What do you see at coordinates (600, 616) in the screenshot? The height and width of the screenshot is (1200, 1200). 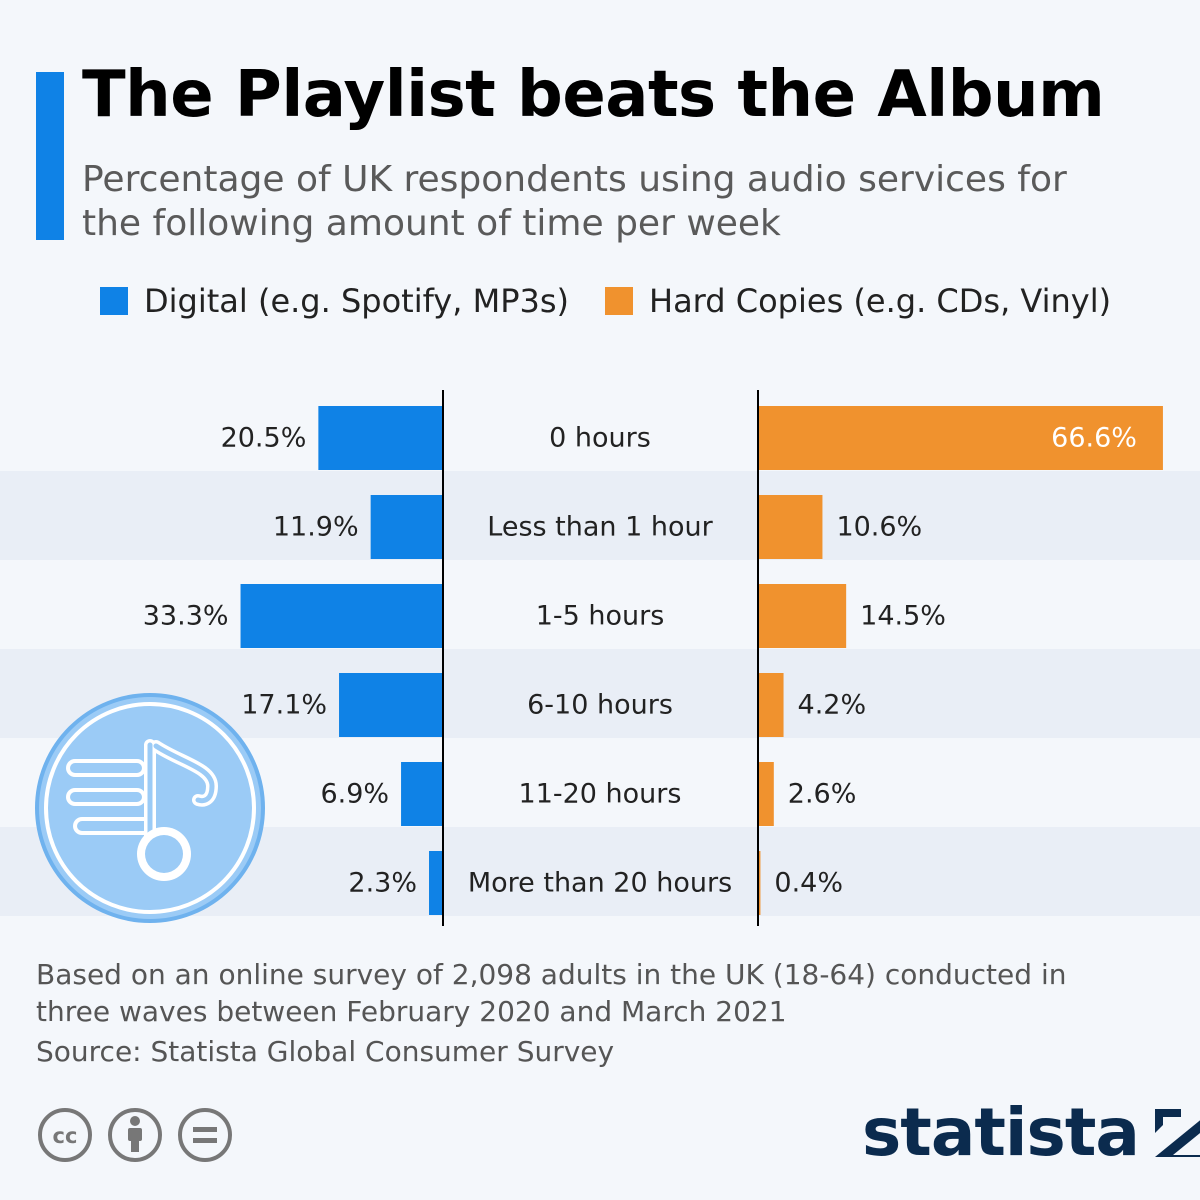 I see `category-label: 1-5 hours` at bounding box center [600, 616].